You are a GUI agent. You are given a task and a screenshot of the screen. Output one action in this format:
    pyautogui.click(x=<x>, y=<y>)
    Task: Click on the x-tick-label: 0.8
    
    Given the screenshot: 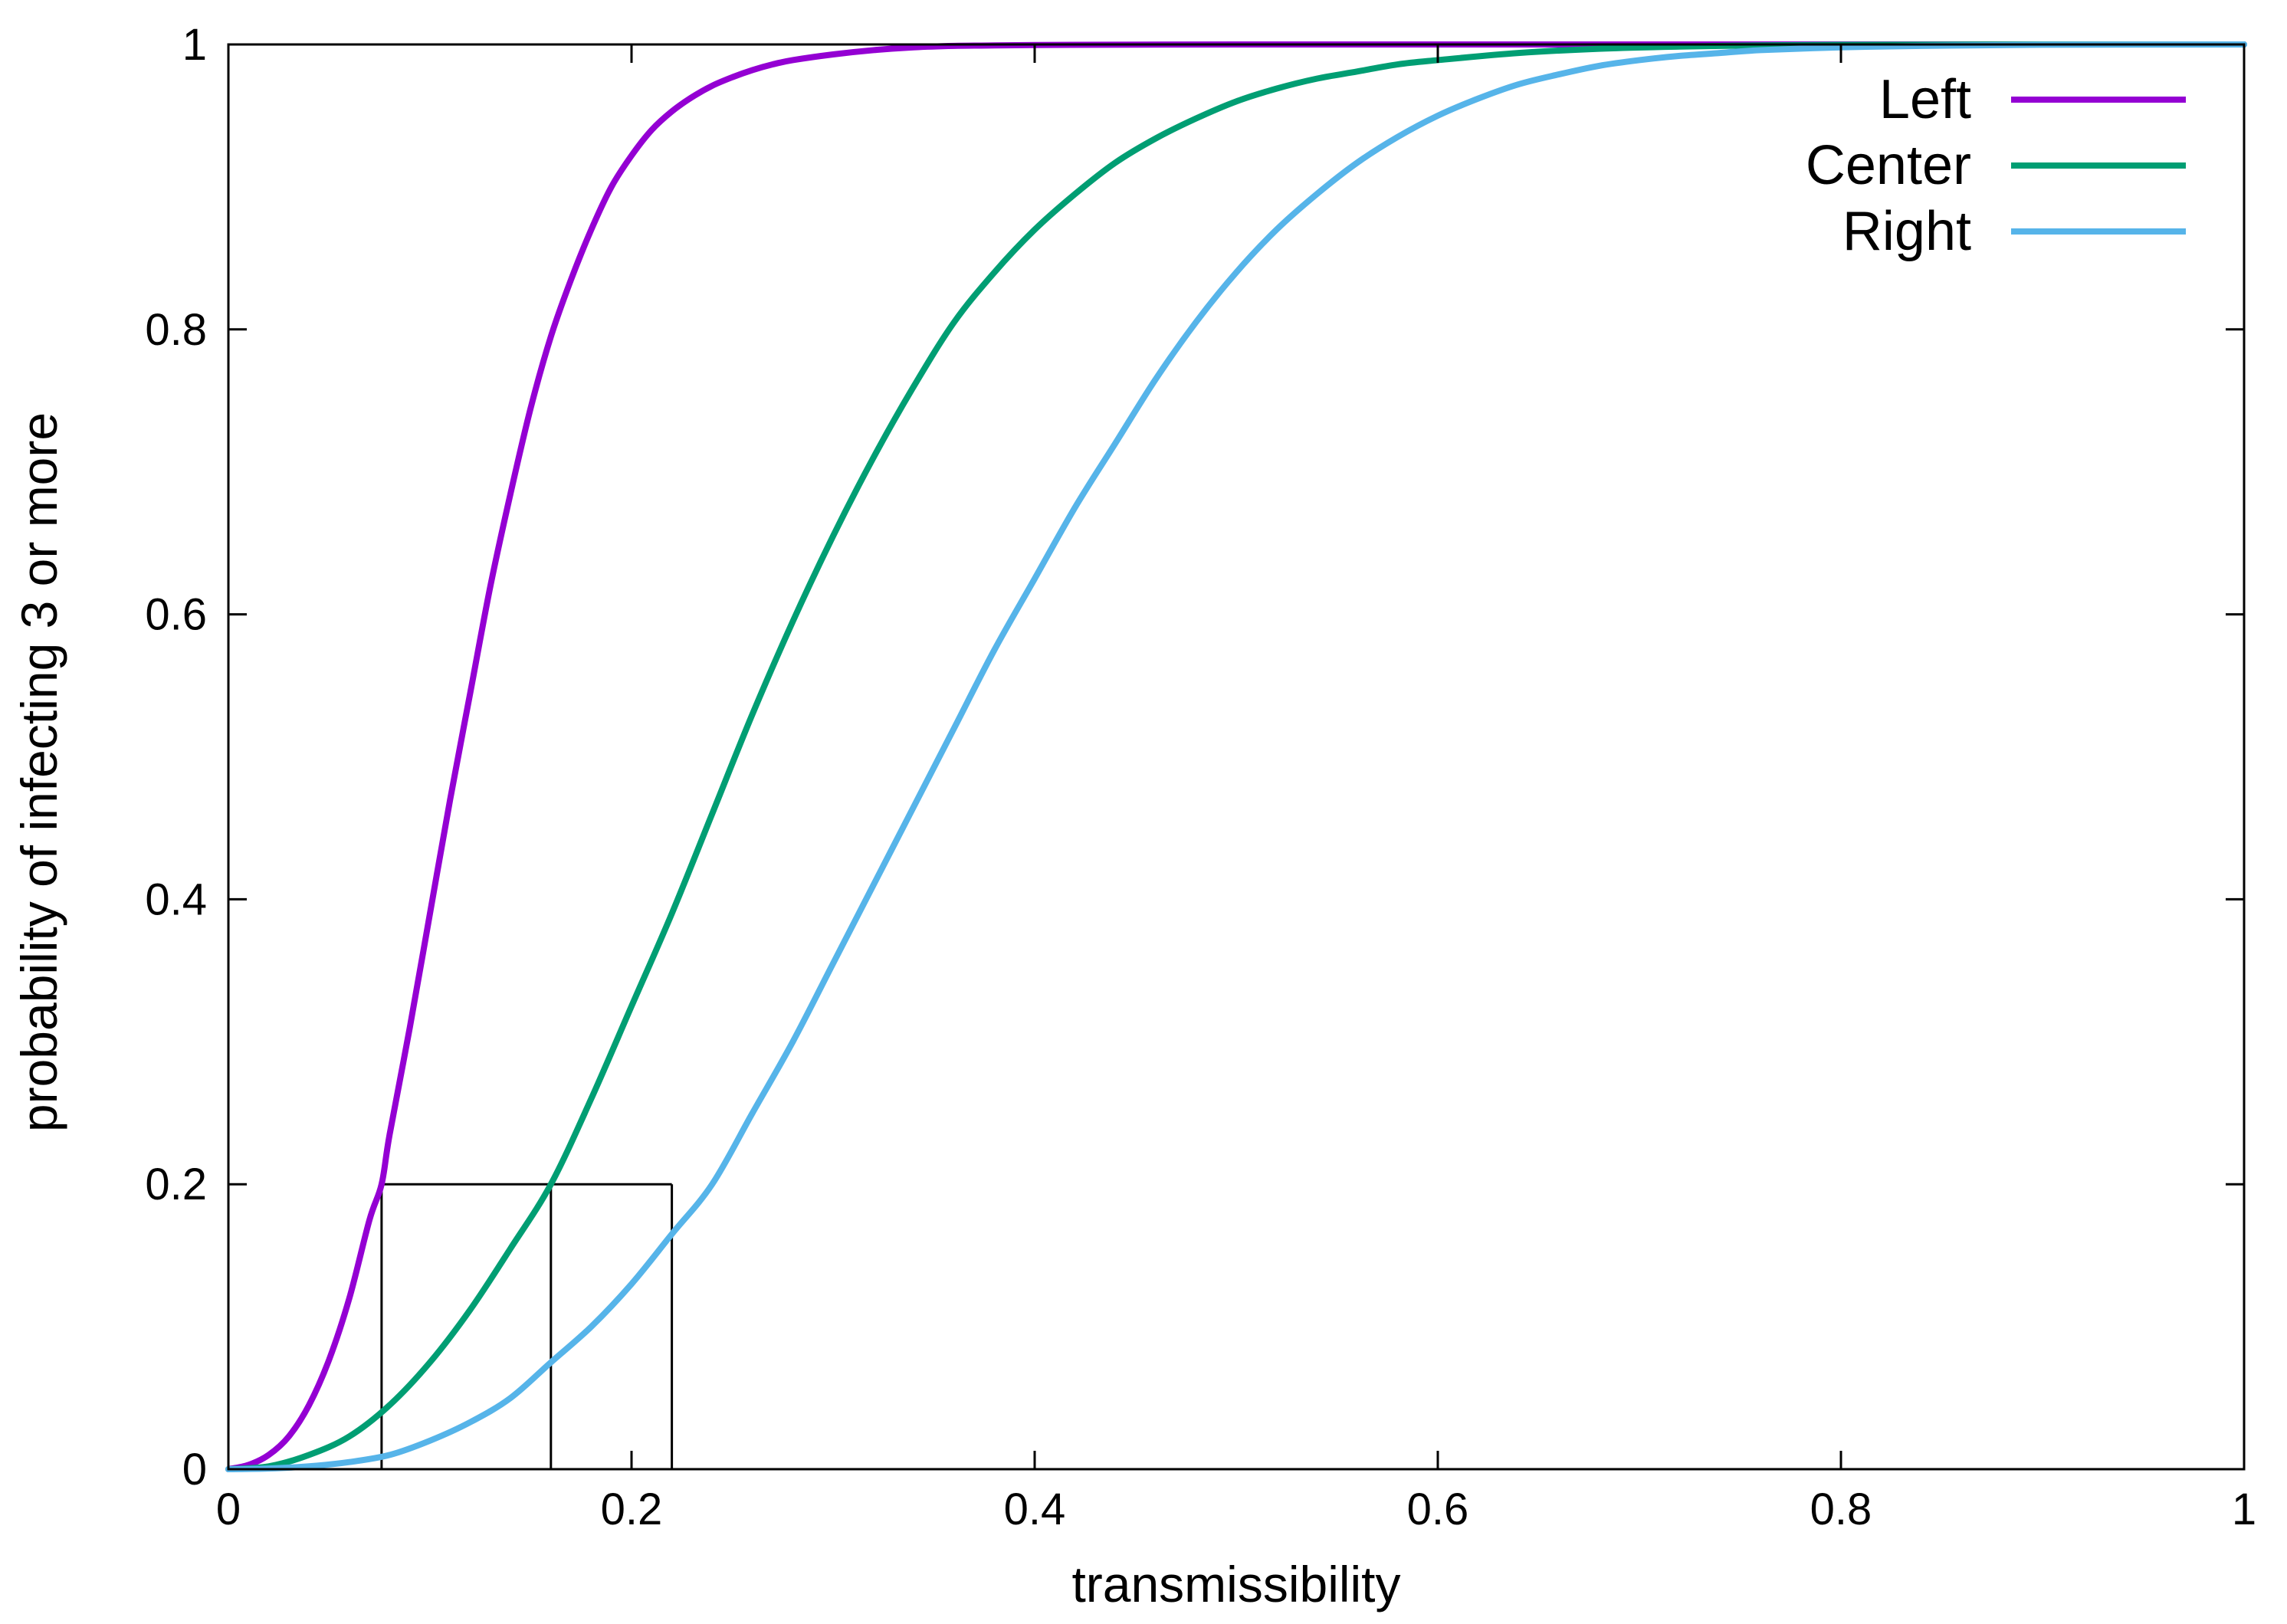 What is the action you would take?
    pyautogui.click(x=1841, y=1510)
    